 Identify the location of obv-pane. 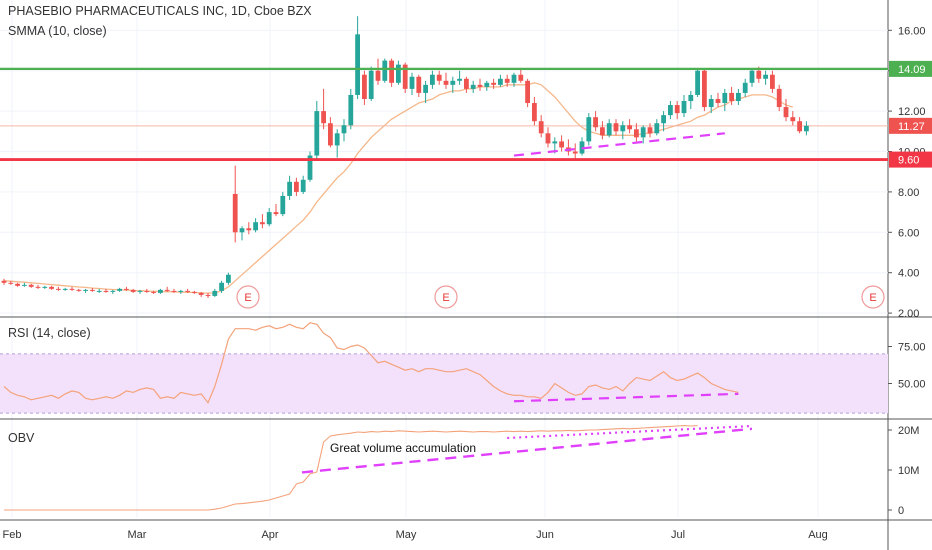
(378, 467).